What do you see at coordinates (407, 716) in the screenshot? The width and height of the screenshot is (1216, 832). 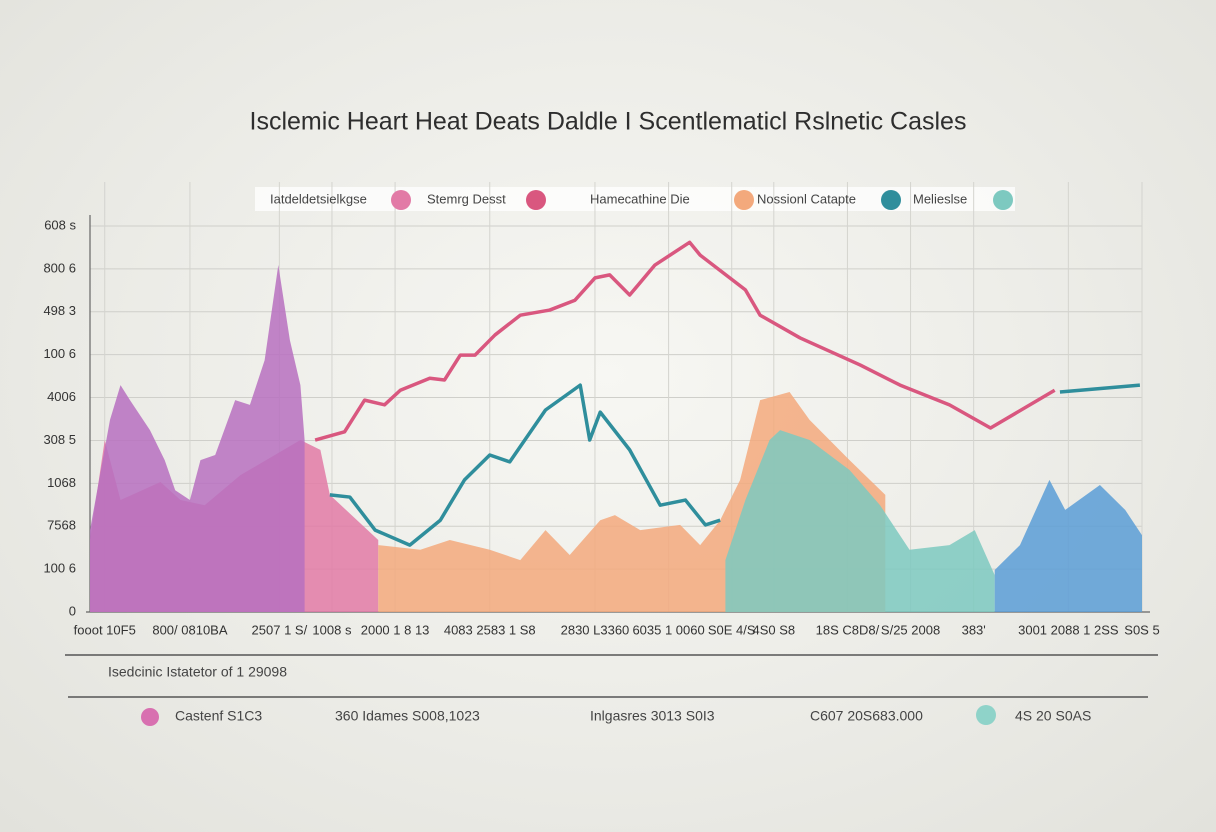 I see `footer-item: 360 Idames S008,1023` at bounding box center [407, 716].